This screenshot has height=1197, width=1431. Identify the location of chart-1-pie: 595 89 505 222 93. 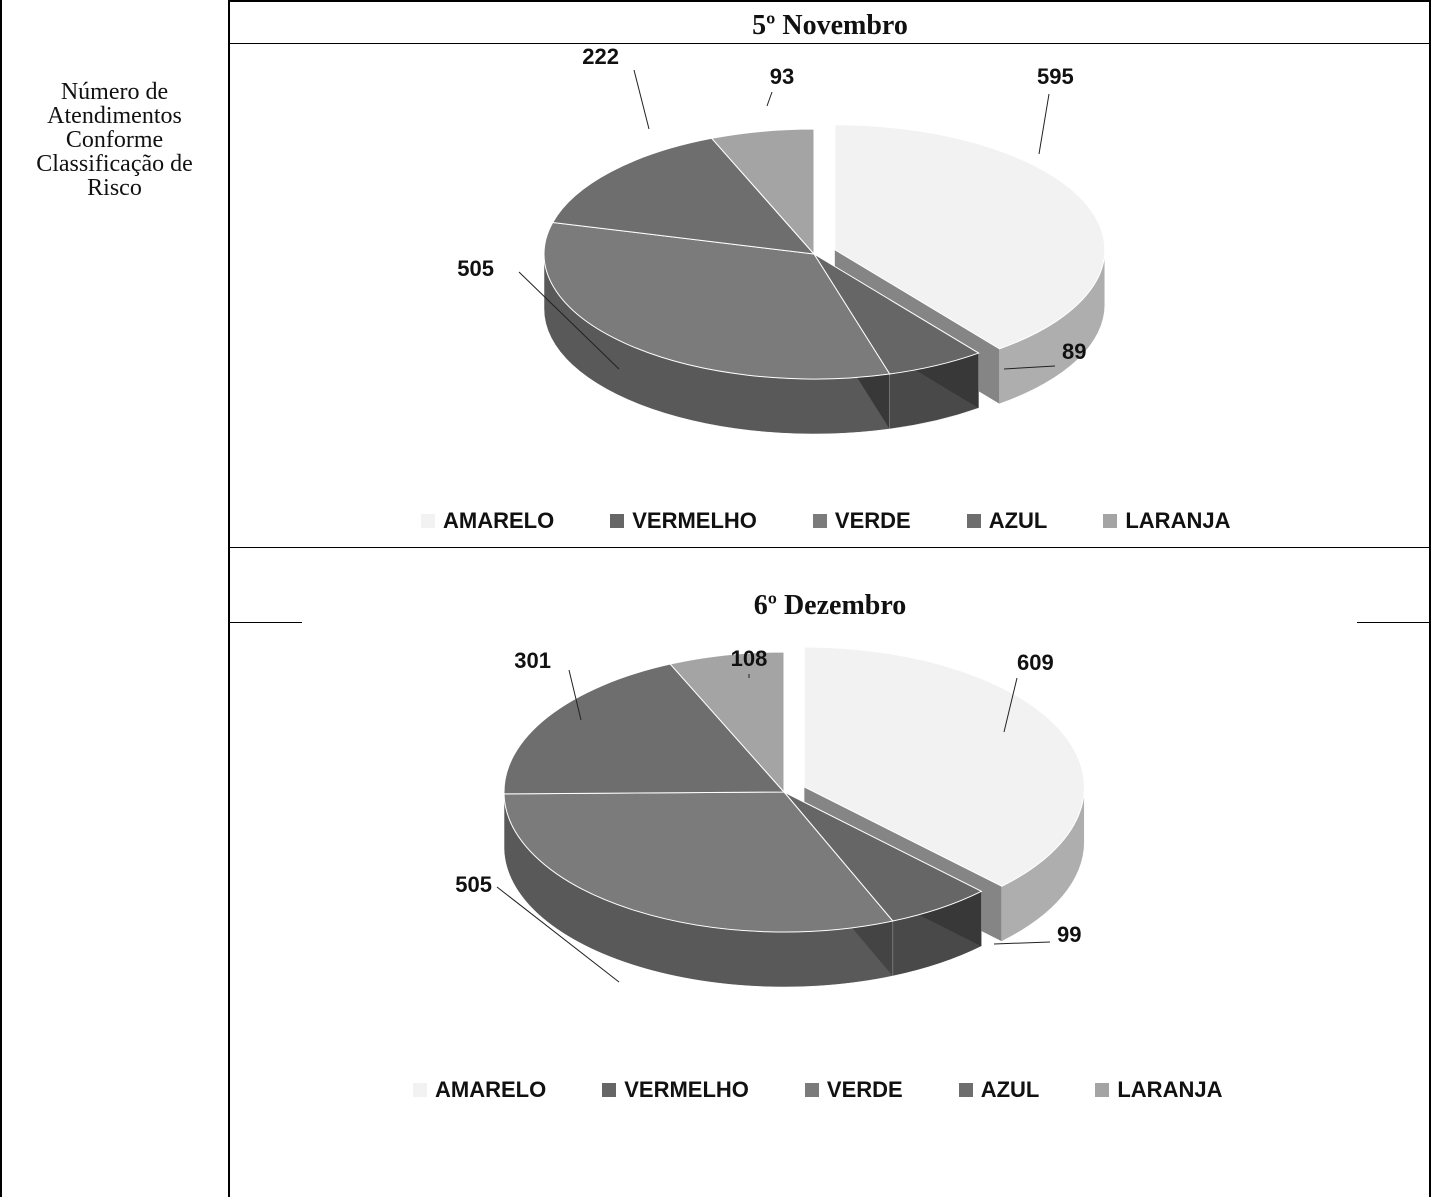
(781, 239).